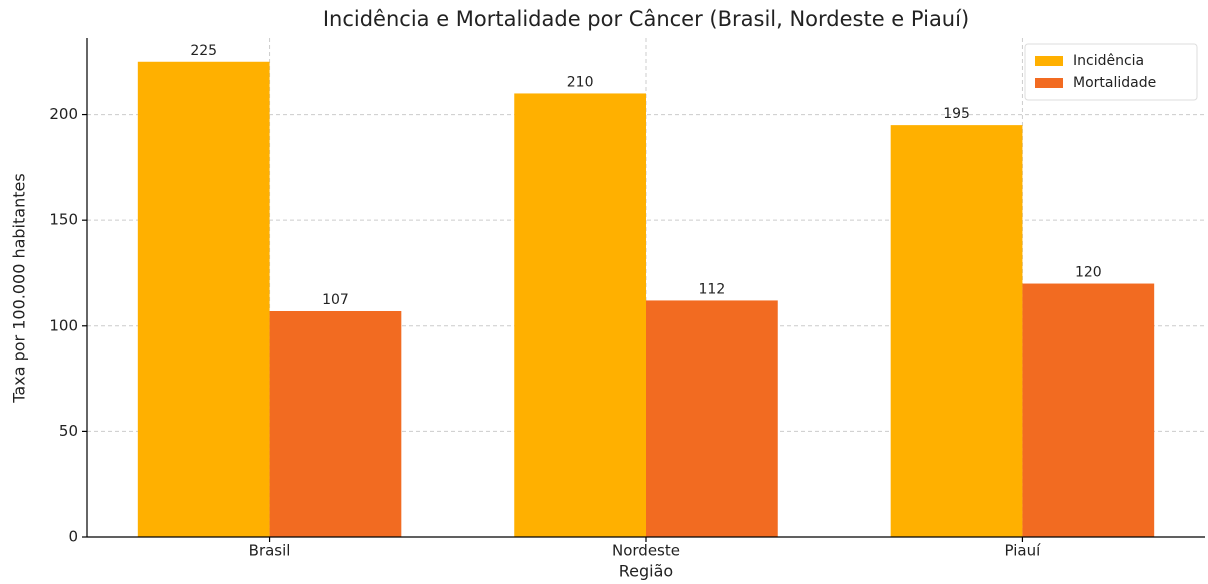 The height and width of the screenshot is (584, 1208). What do you see at coordinates (1088, 273) in the screenshot?
I see `value-label: 120` at bounding box center [1088, 273].